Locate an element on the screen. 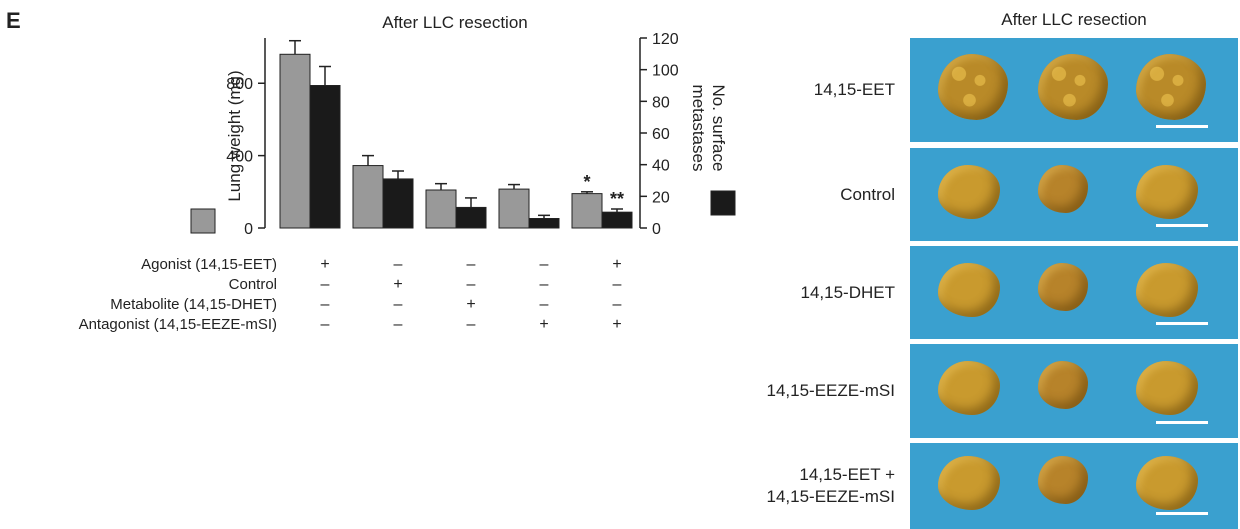 Image resolution: width=1240 pixels, height=529 pixels. photo-row-label: 14,15-EET + 14,15-EEZE-mSI is located at coordinates (831, 486).